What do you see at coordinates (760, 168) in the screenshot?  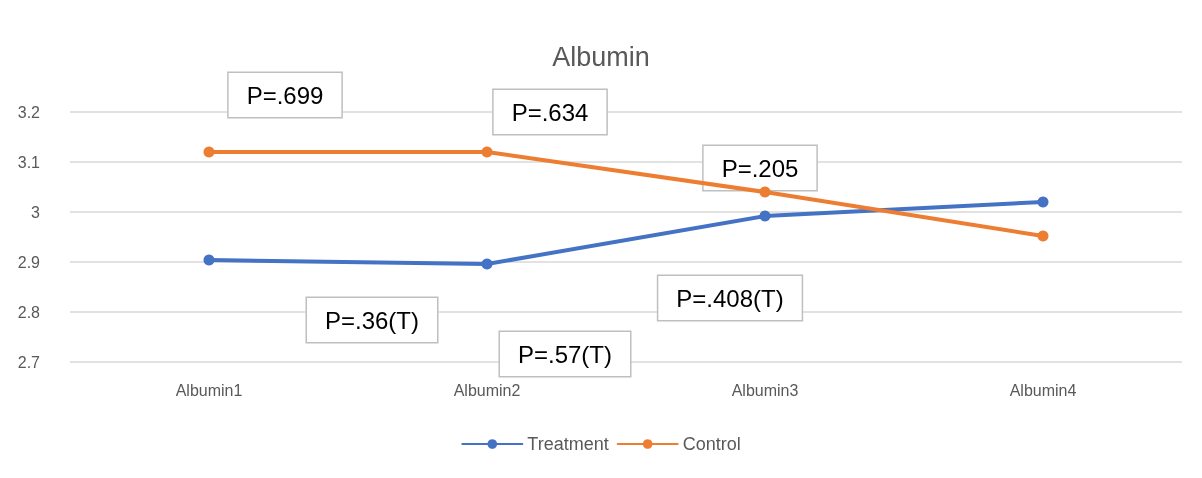 I see `annotation: P=.205` at bounding box center [760, 168].